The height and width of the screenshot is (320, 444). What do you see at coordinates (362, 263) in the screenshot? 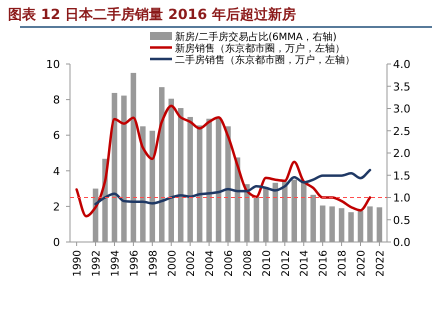
I see `x-tick-label: 2020` at bounding box center [362, 263].